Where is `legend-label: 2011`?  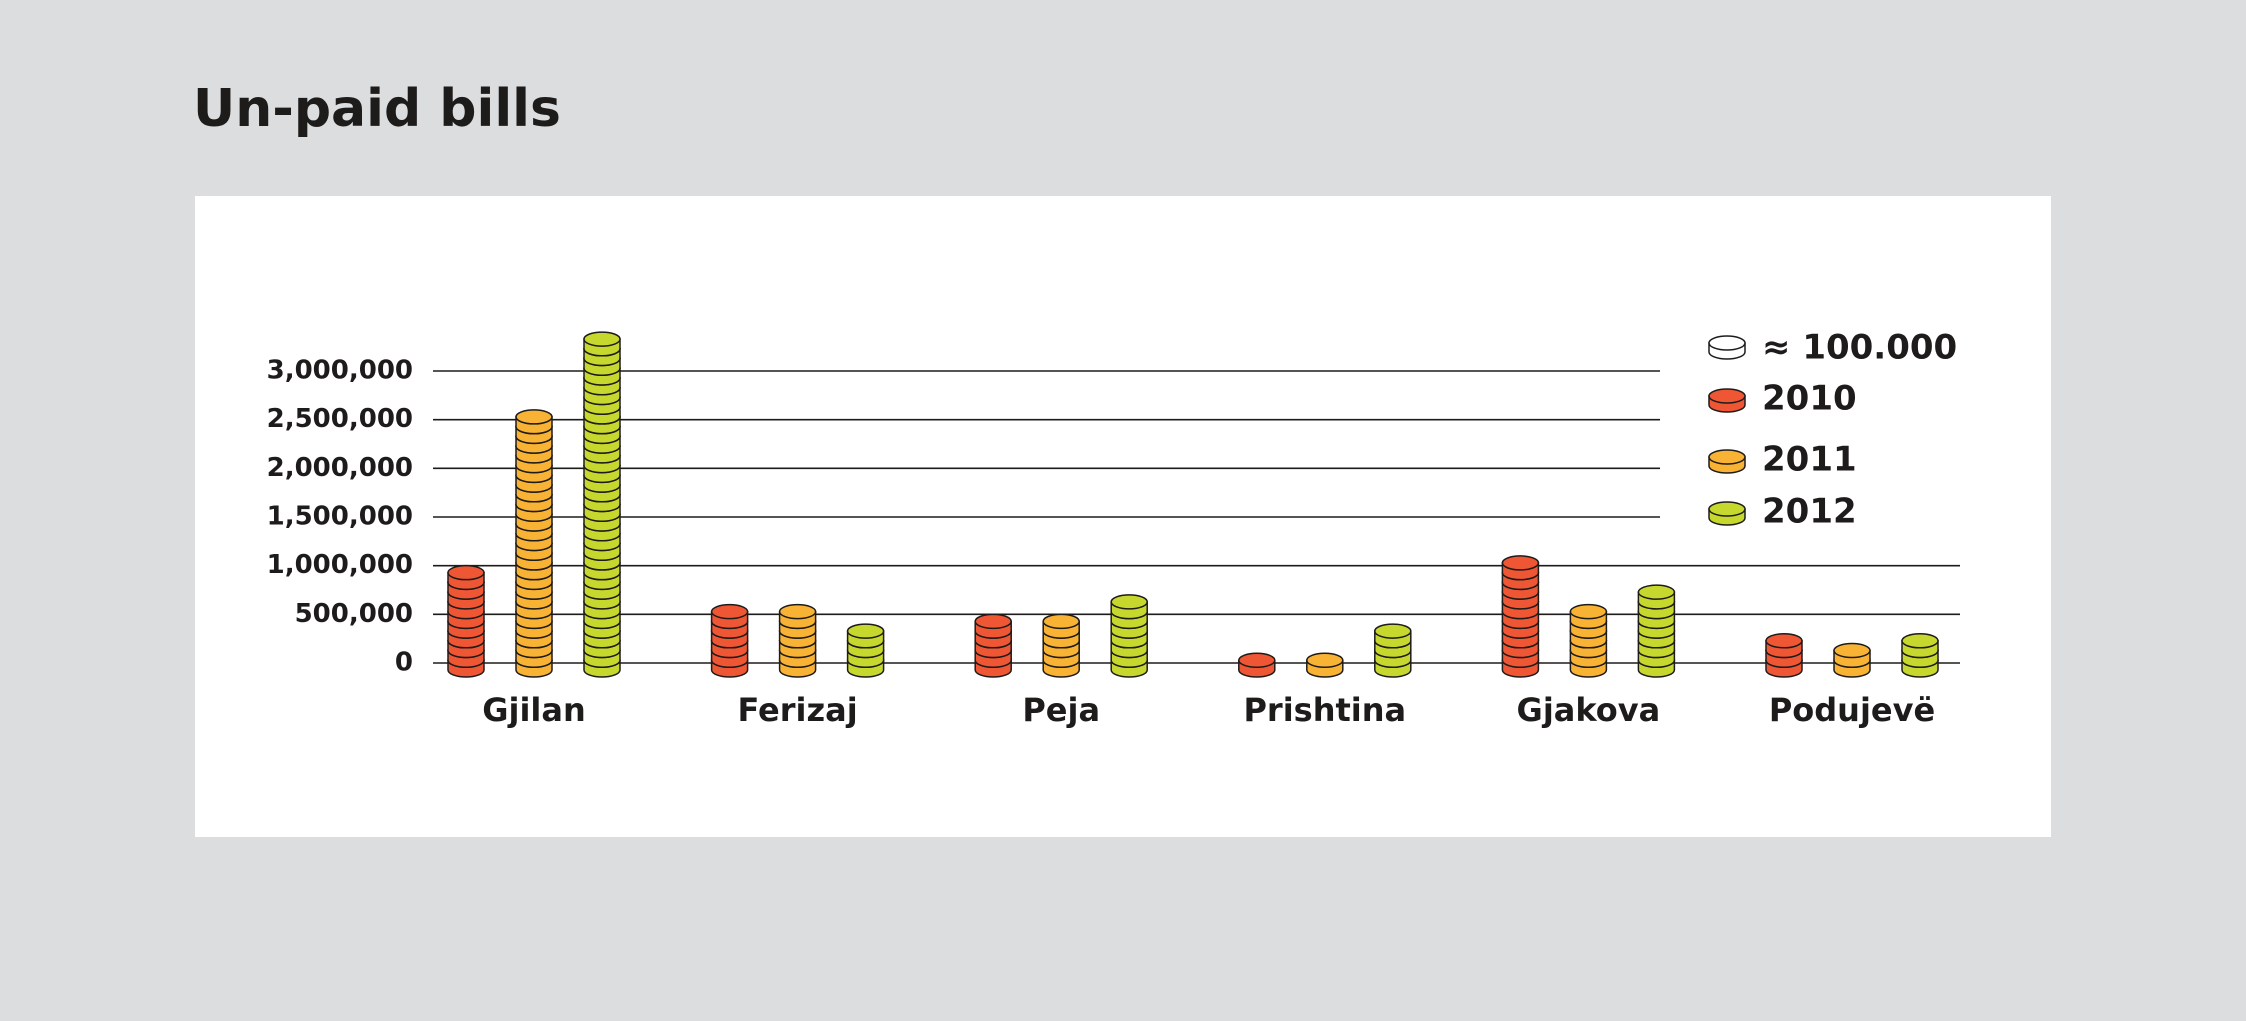 legend-label: 2011 is located at coordinates (1809, 460).